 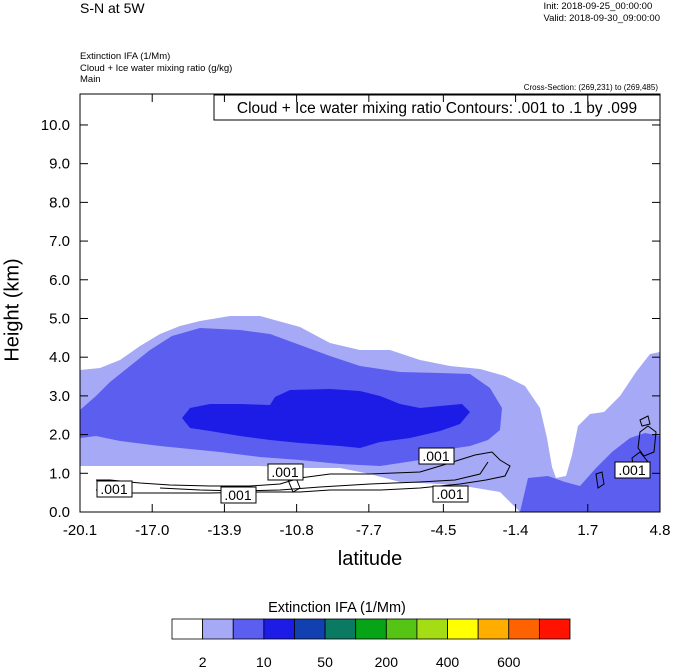 What do you see at coordinates (448, 661) in the screenshot?
I see `colorbar-label: 400` at bounding box center [448, 661].